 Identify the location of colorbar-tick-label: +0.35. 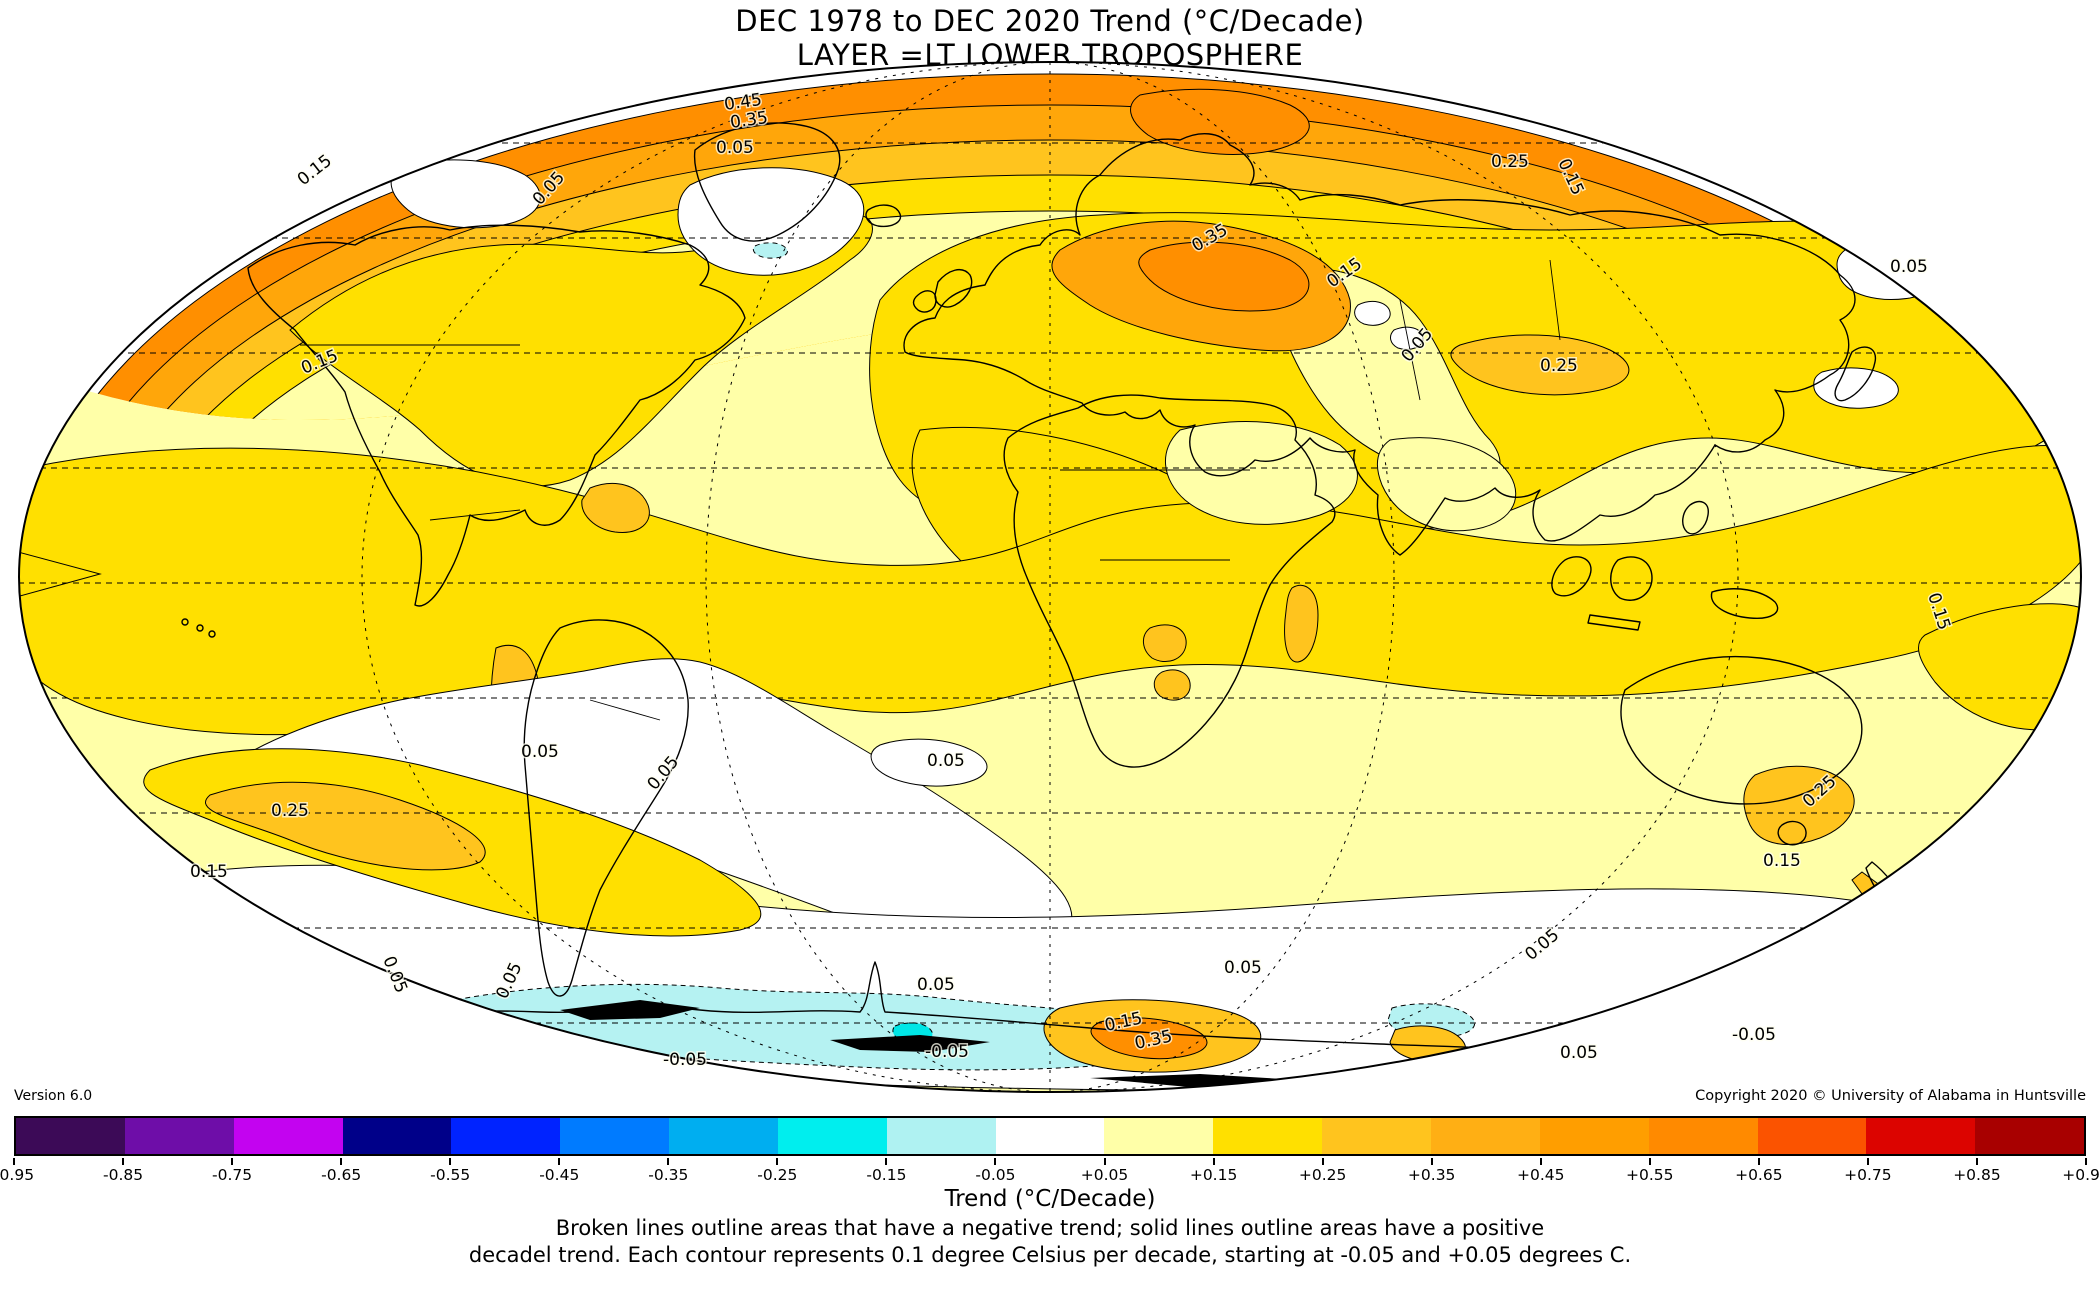
(1431, 1175).